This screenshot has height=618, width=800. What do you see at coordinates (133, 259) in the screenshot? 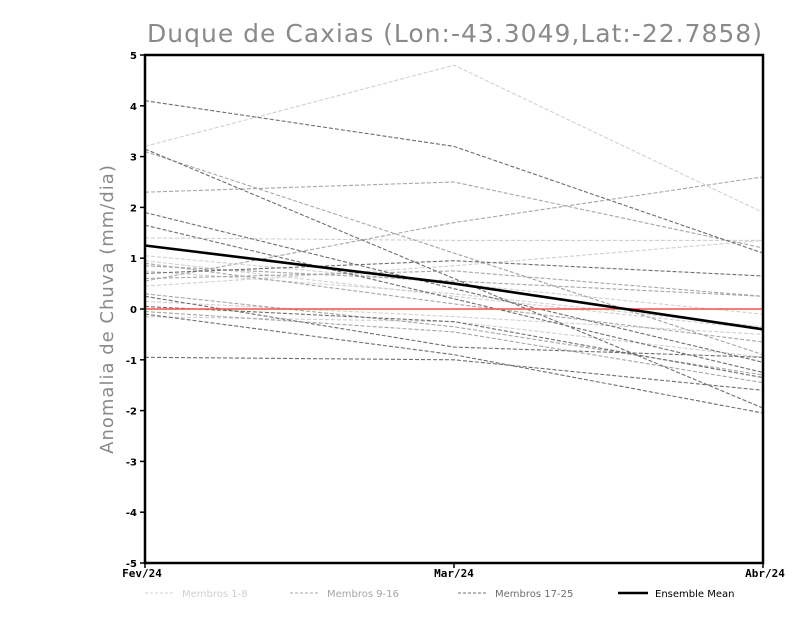
I see `y-tick-label: 1` at bounding box center [133, 259].